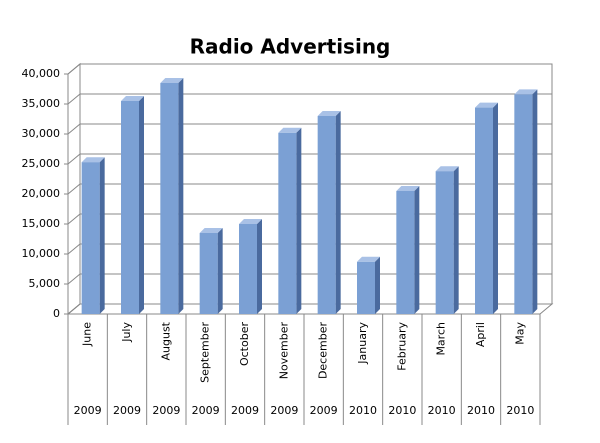 This screenshot has width=600, height=443. Describe the element at coordinates (41, 133) in the screenshot. I see `y-tick-label: 30,000` at that location.